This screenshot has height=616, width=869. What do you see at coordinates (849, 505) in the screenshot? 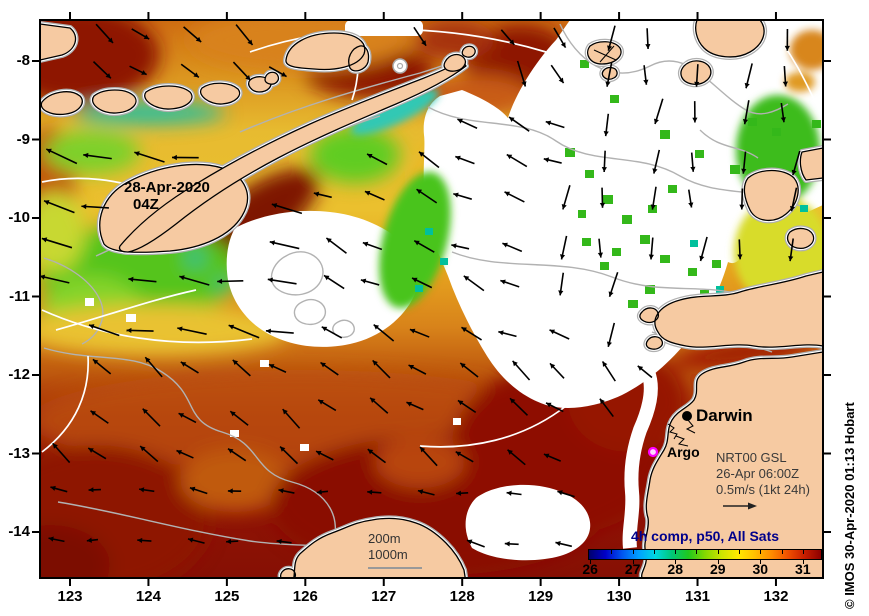
I see `attribution: © IMOS 30-Apr-2020 01:13 Hobart` at bounding box center [849, 505].